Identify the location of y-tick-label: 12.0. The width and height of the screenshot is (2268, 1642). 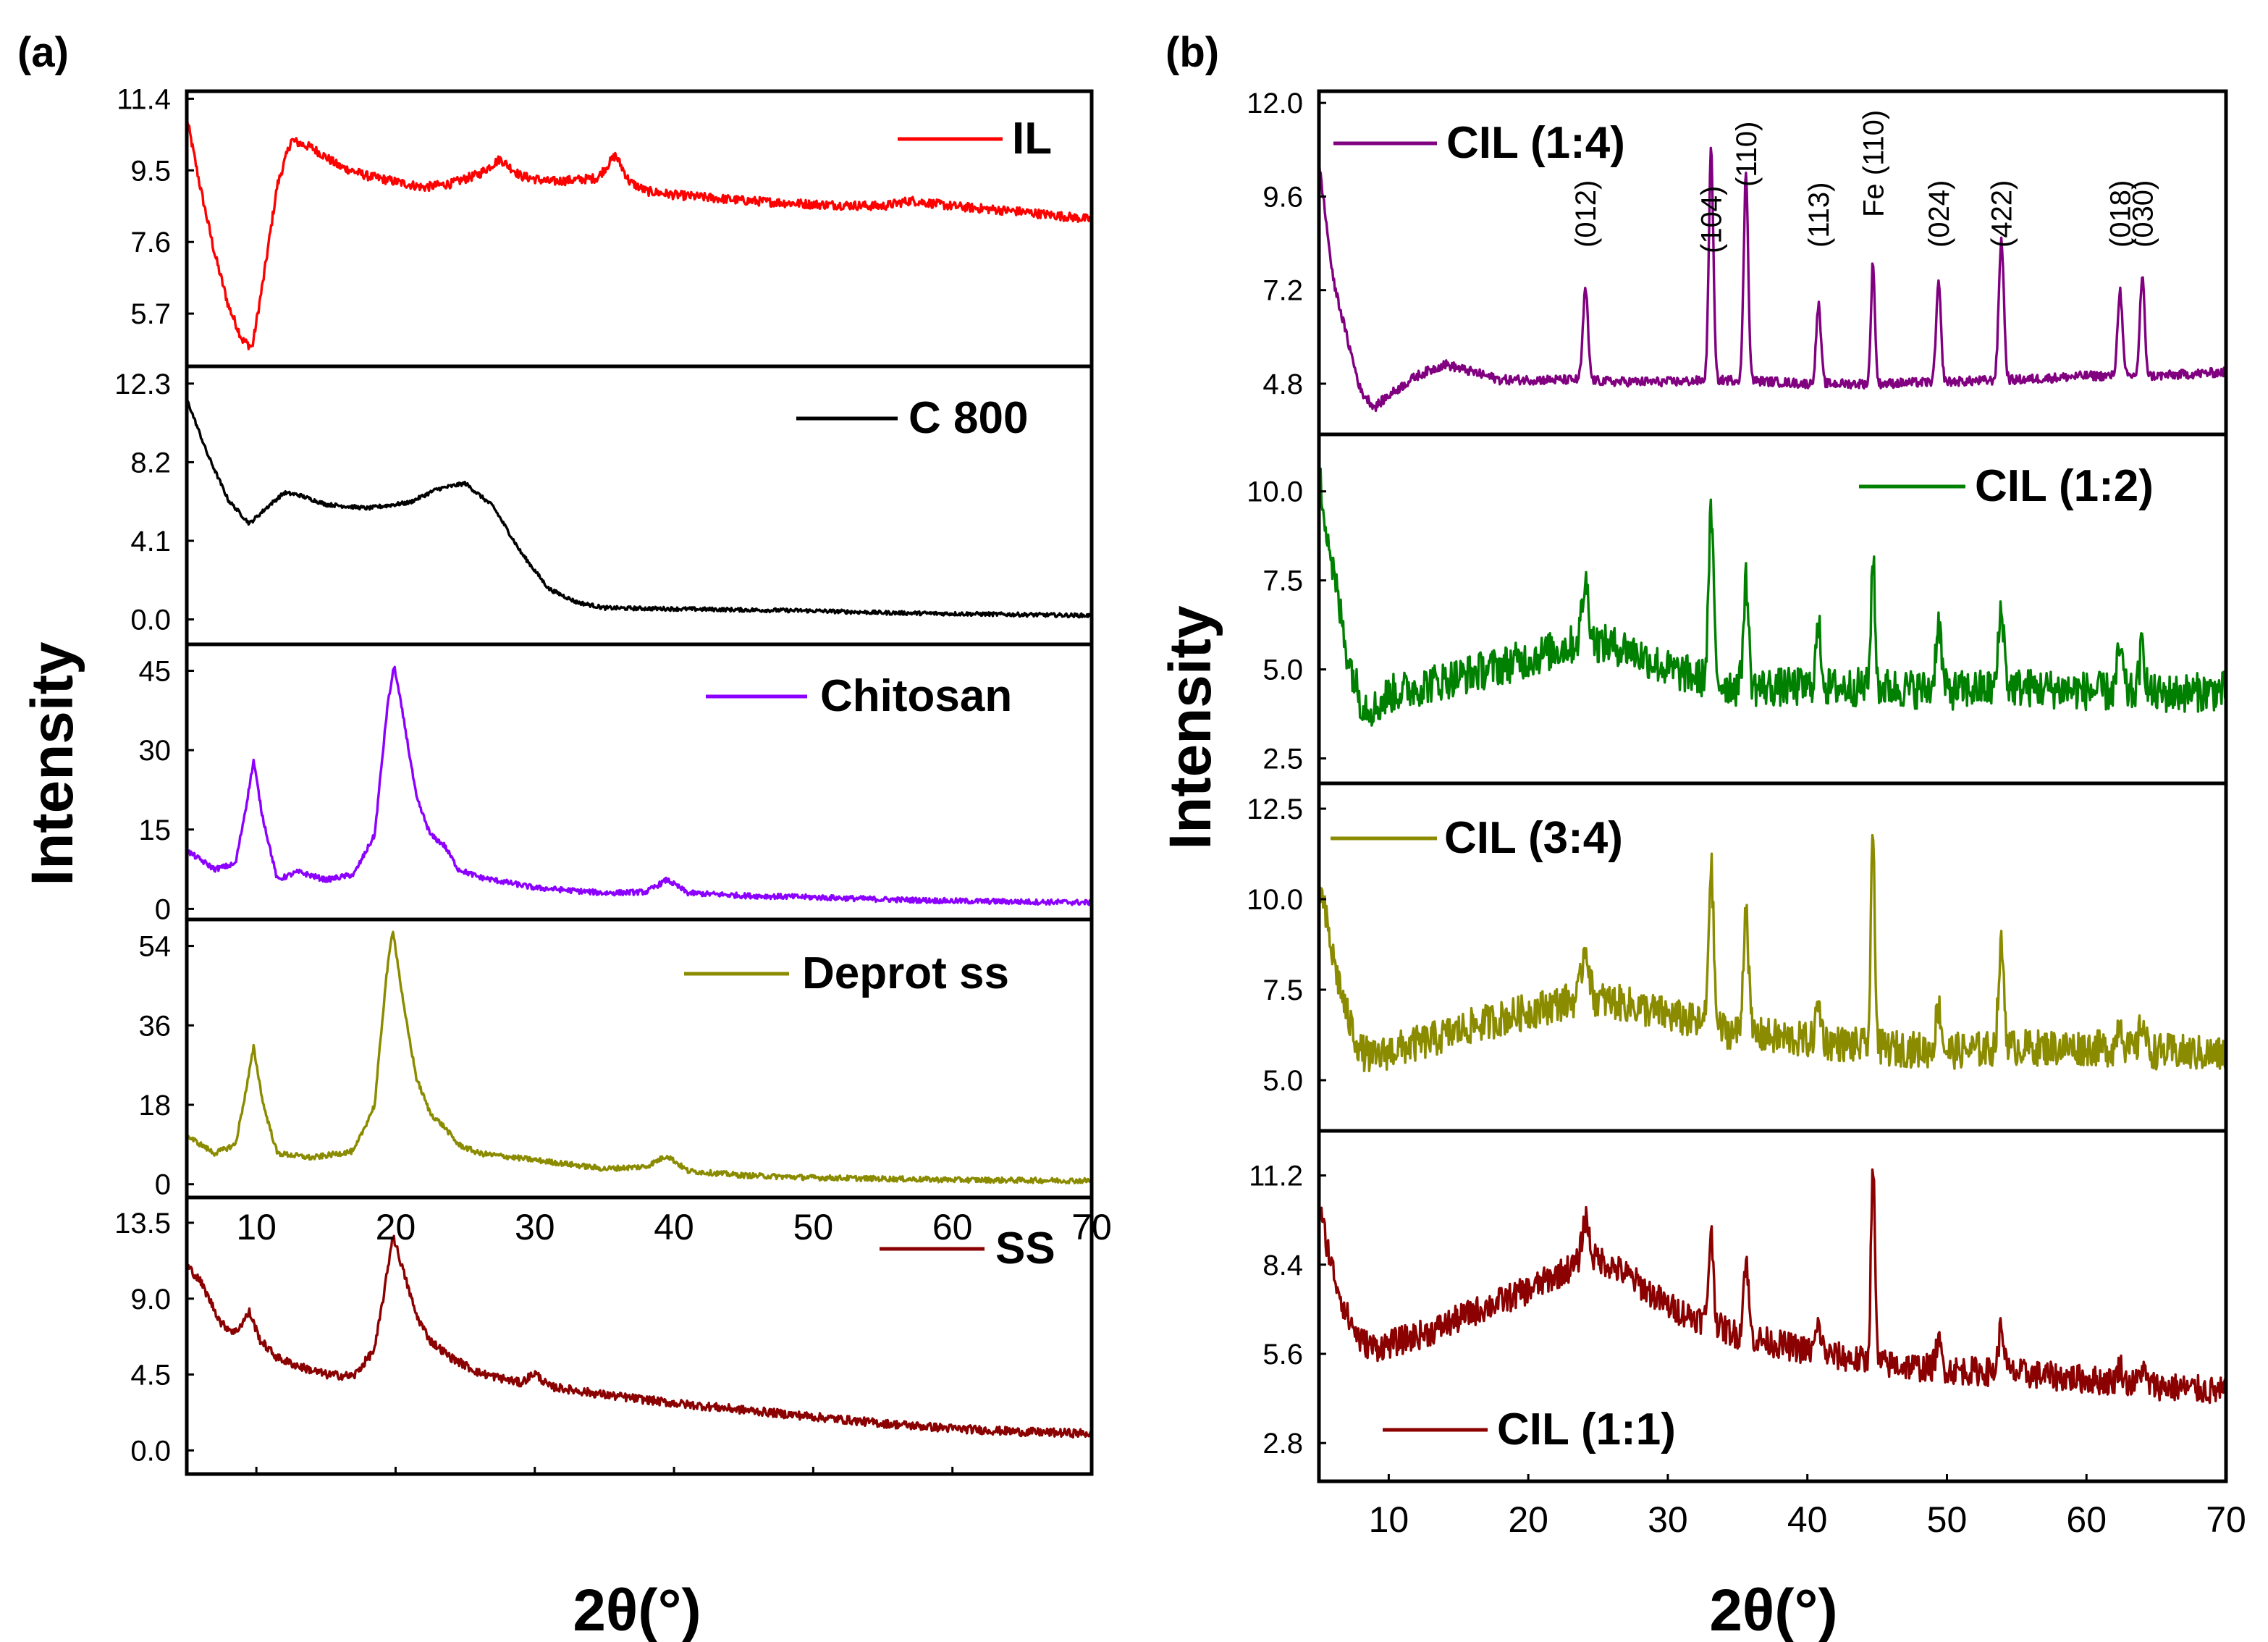
(1275, 103).